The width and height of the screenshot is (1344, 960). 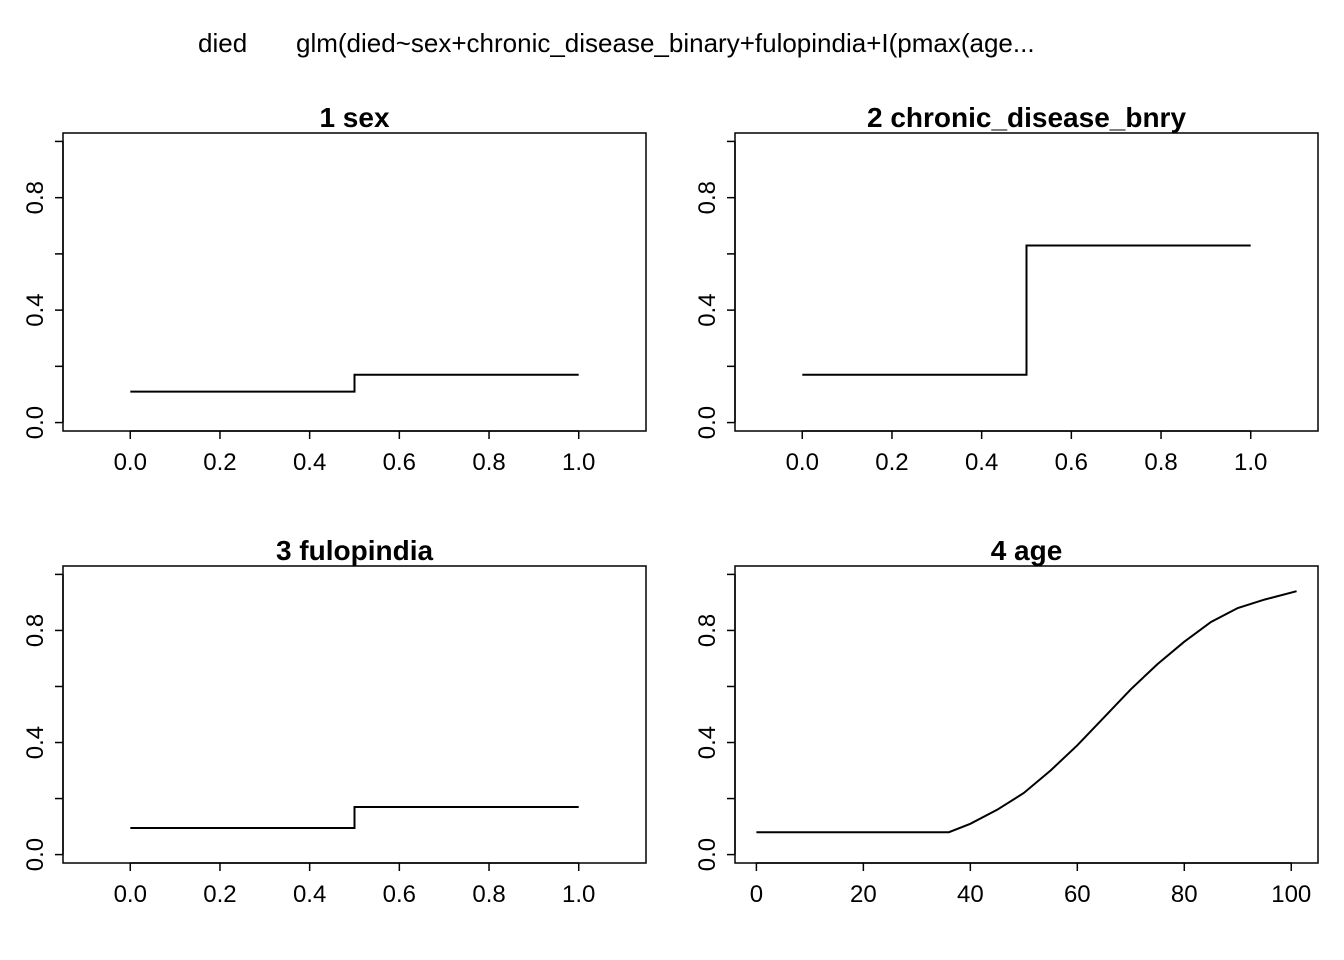 What do you see at coordinates (1077, 894) in the screenshot?
I see `x-tick-label: 60` at bounding box center [1077, 894].